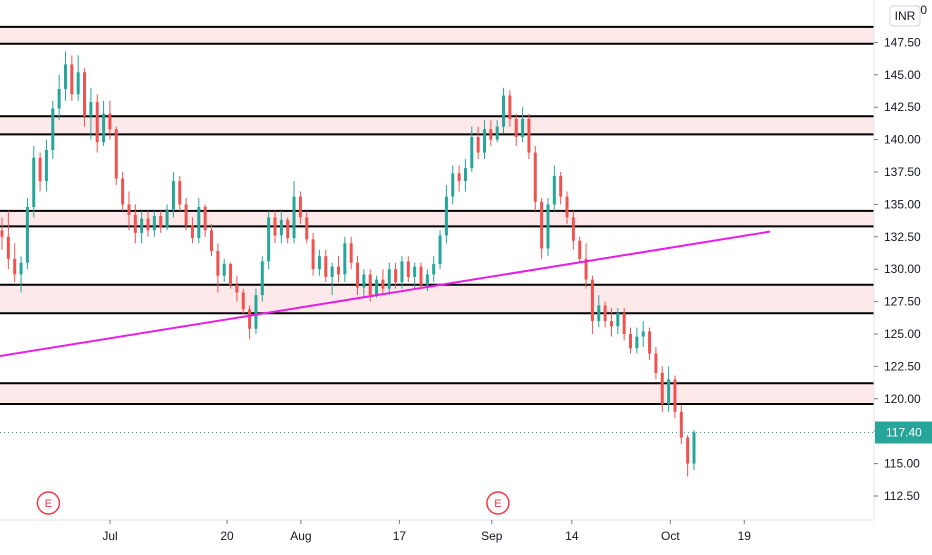  What do you see at coordinates (905, 16) in the screenshot?
I see `currency-button: INR` at bounding box center [905, 16].